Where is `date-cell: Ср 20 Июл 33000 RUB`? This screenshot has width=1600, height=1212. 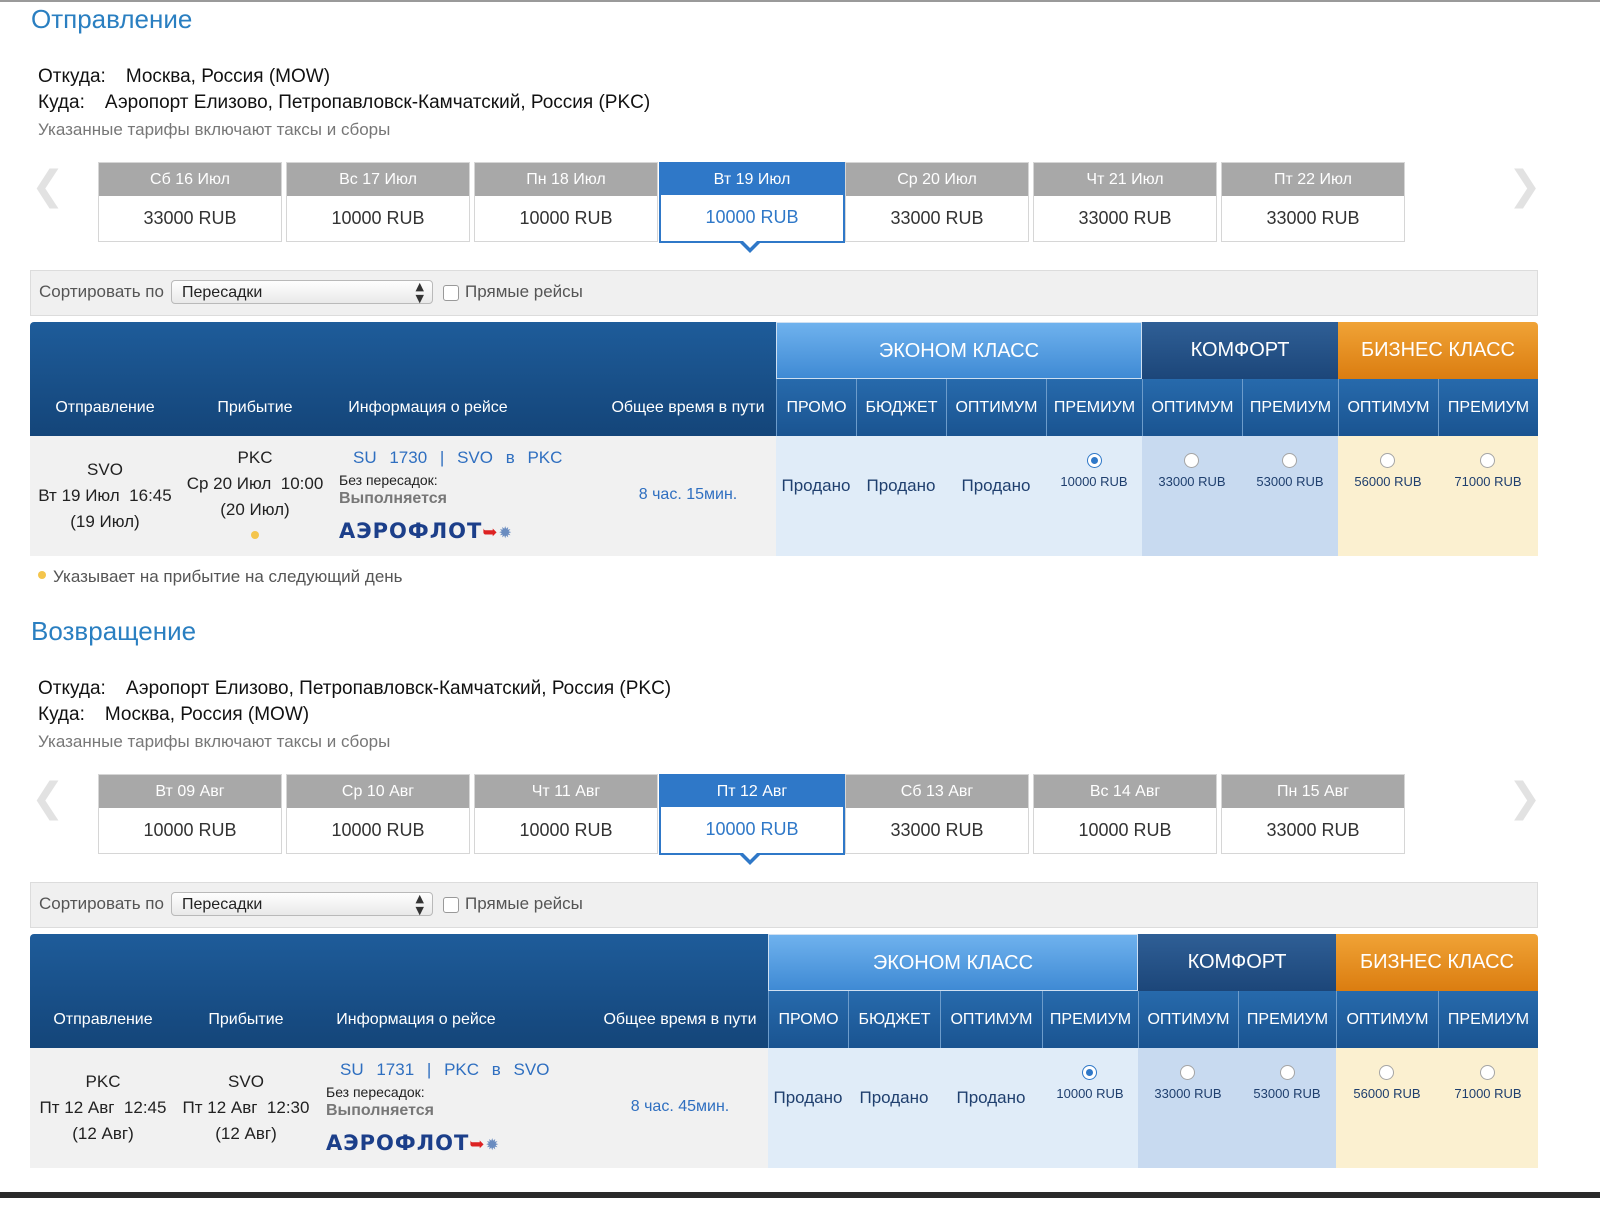
date-cell: Ср 20 Июл 33000 RUB is located at coordinates (937, 202).